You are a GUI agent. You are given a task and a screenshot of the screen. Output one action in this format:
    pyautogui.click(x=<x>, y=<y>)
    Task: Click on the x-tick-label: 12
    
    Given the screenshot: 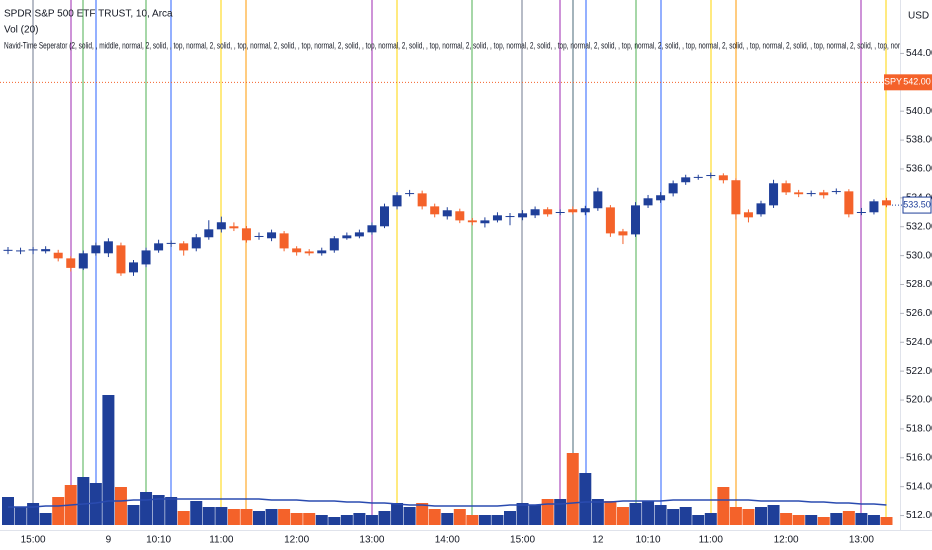 What is the action you would take?
    pyautogui.click(x=598, y=540)
    